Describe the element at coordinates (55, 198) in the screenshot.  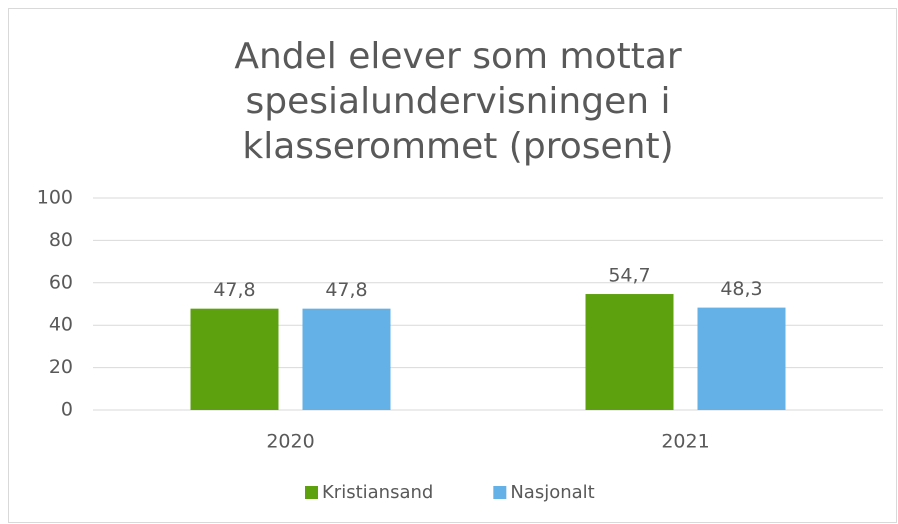
I see `y-tick-label: 100` at that location.